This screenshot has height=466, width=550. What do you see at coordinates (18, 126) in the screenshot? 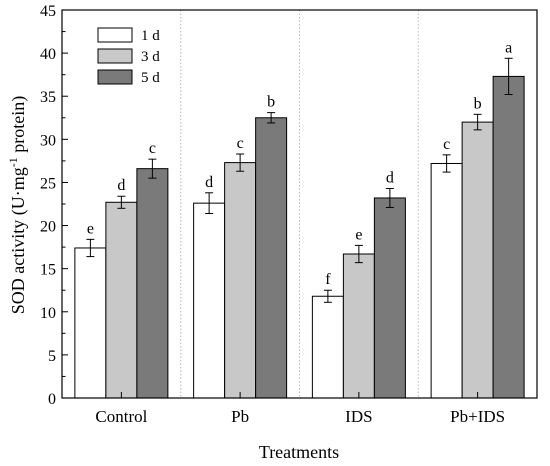
I see `y-axis-label-suffix: protein)` at bounding box center [18, 126].